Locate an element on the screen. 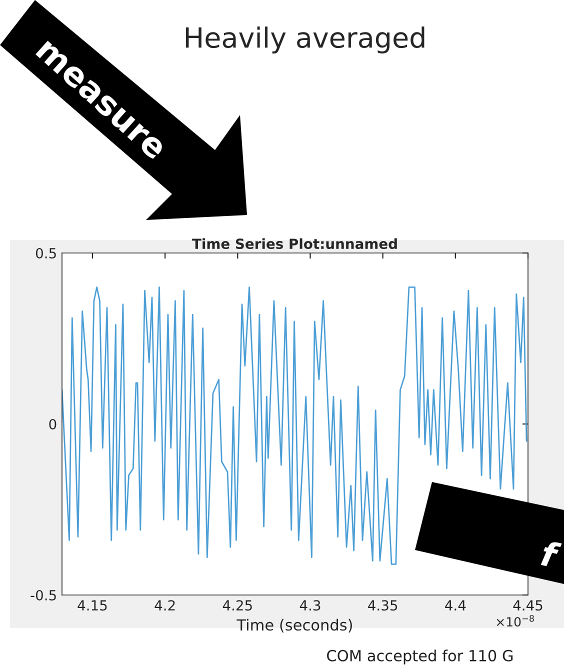 Image resolution: width=564 pixels, height=671 pixels. x-tick-label: 4.45 is located at coordinates (527, 605).